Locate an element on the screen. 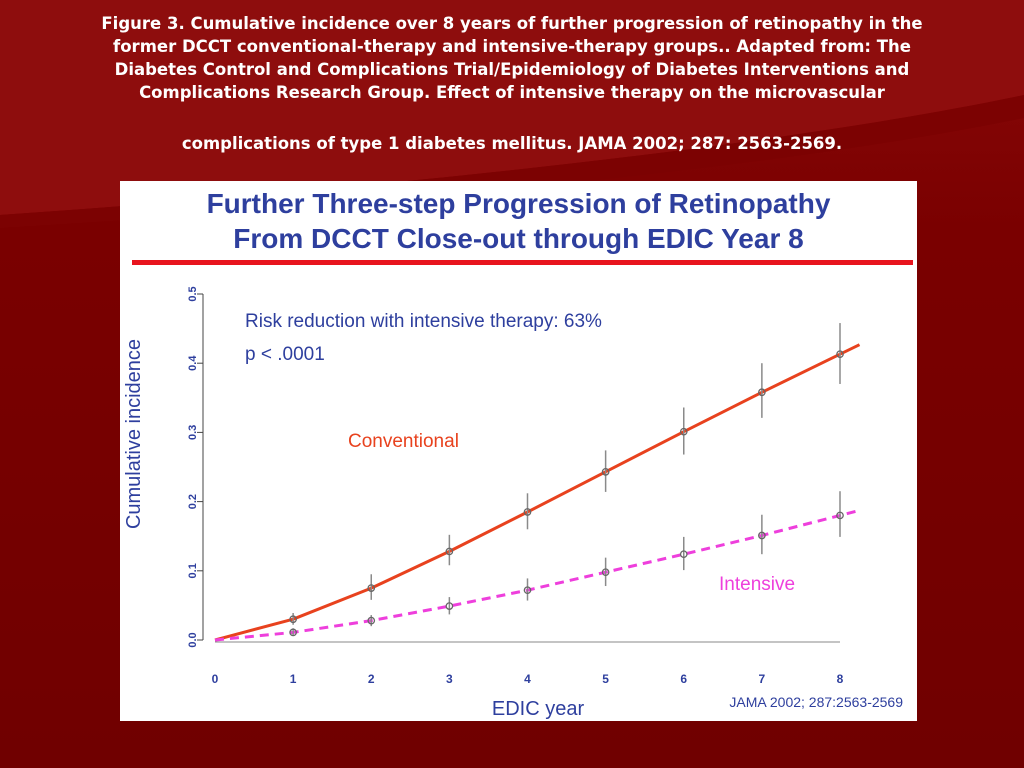  x-tick-label: 3 is located at coordinates (449, 679).